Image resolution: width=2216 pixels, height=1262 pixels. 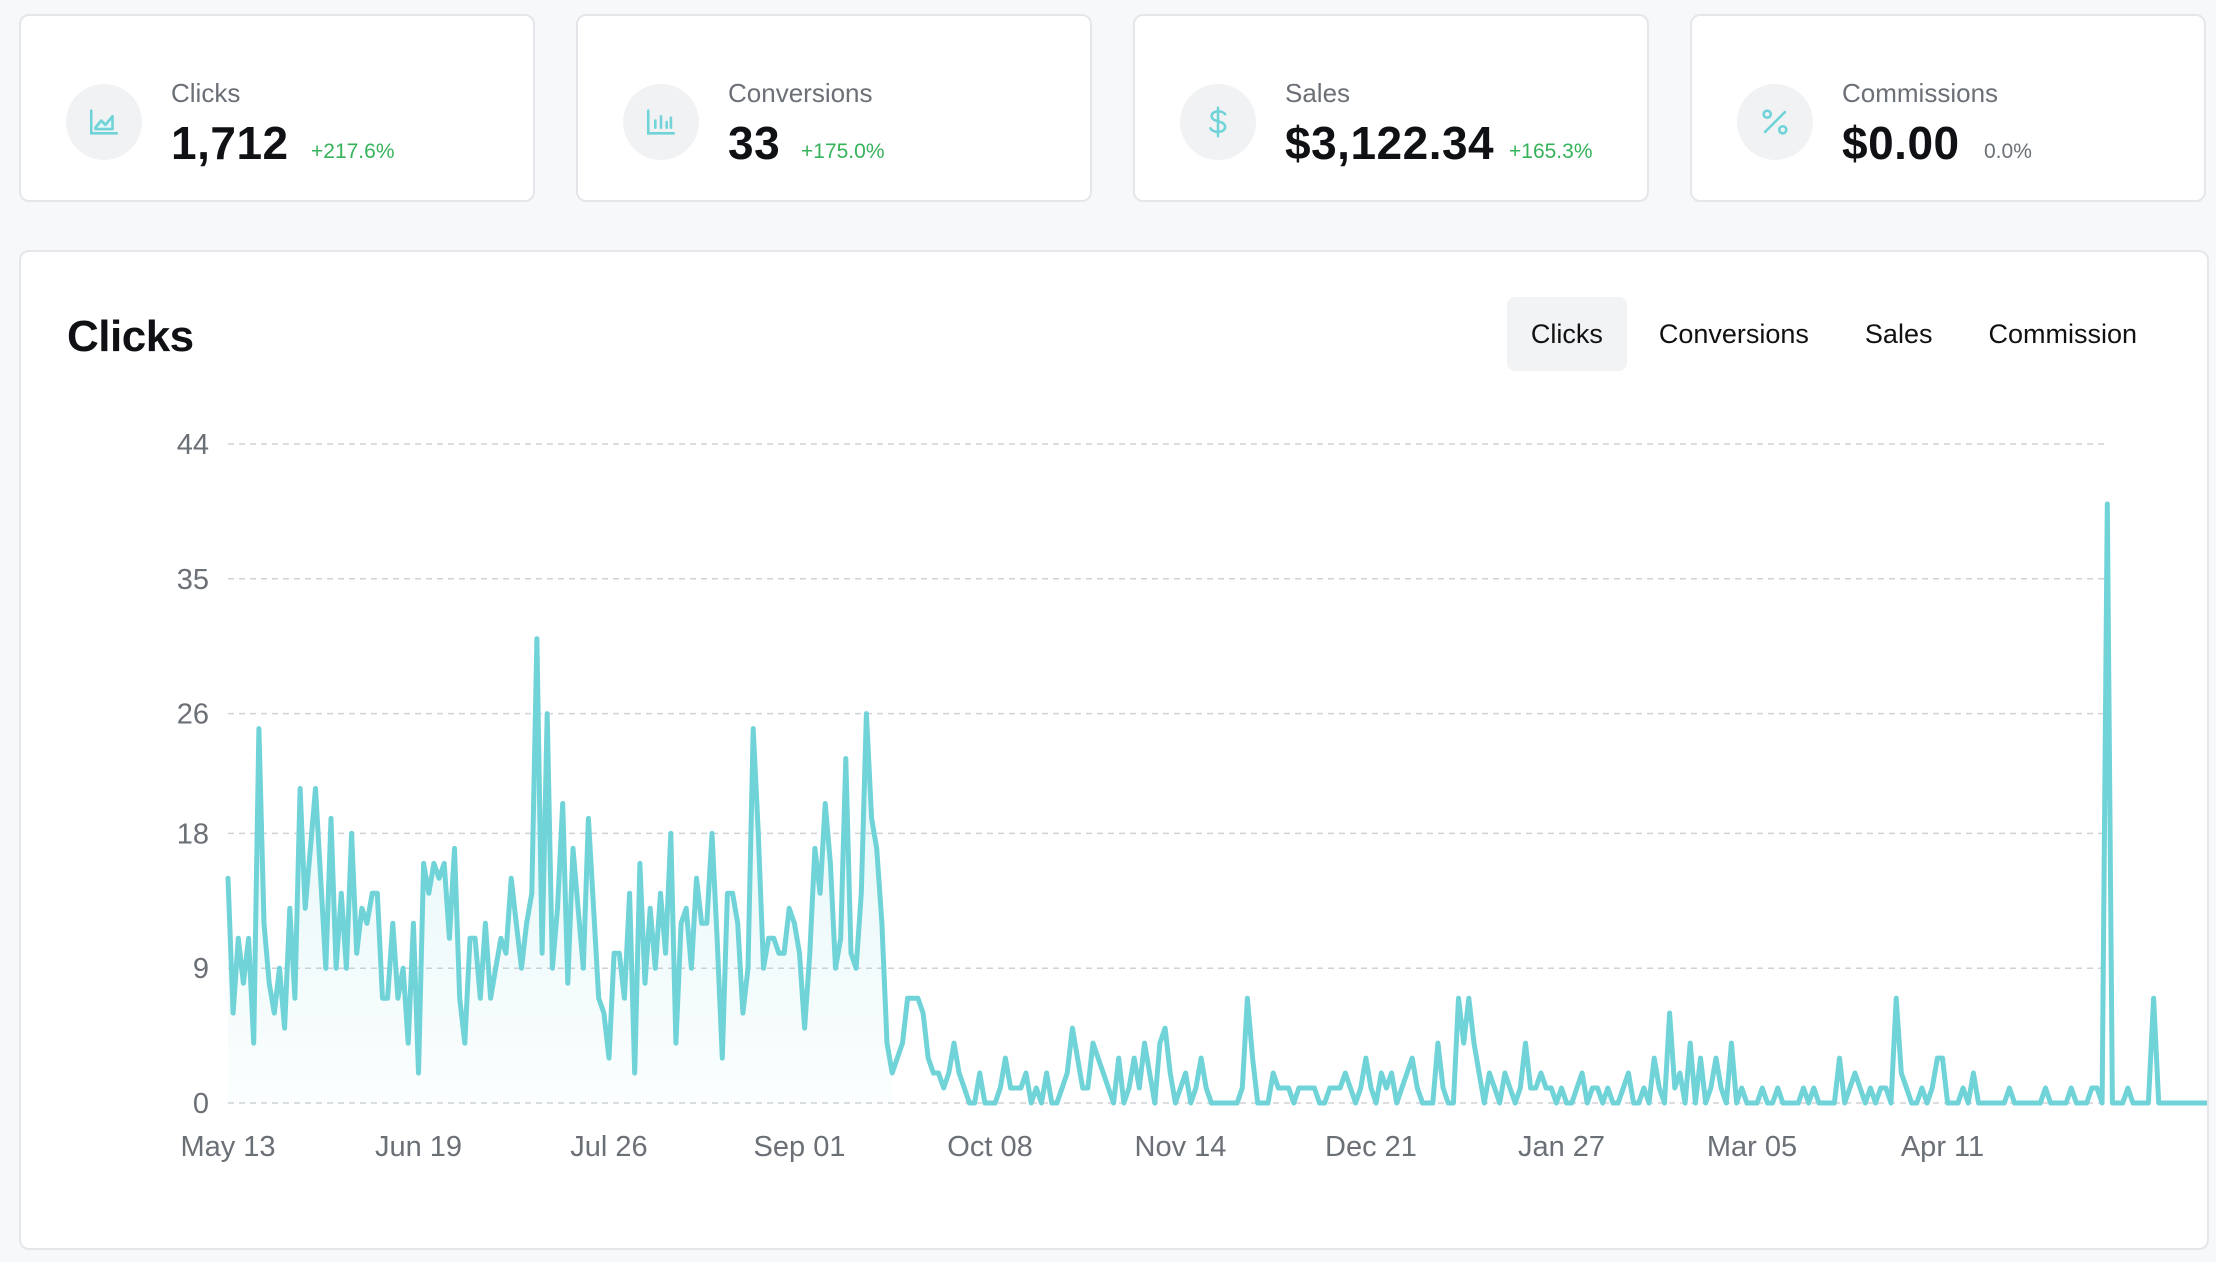 What do you see at coordinates (206, 93) in the screenshot?
I see `stat-label: Clicks` at bounding box center [206, 93].